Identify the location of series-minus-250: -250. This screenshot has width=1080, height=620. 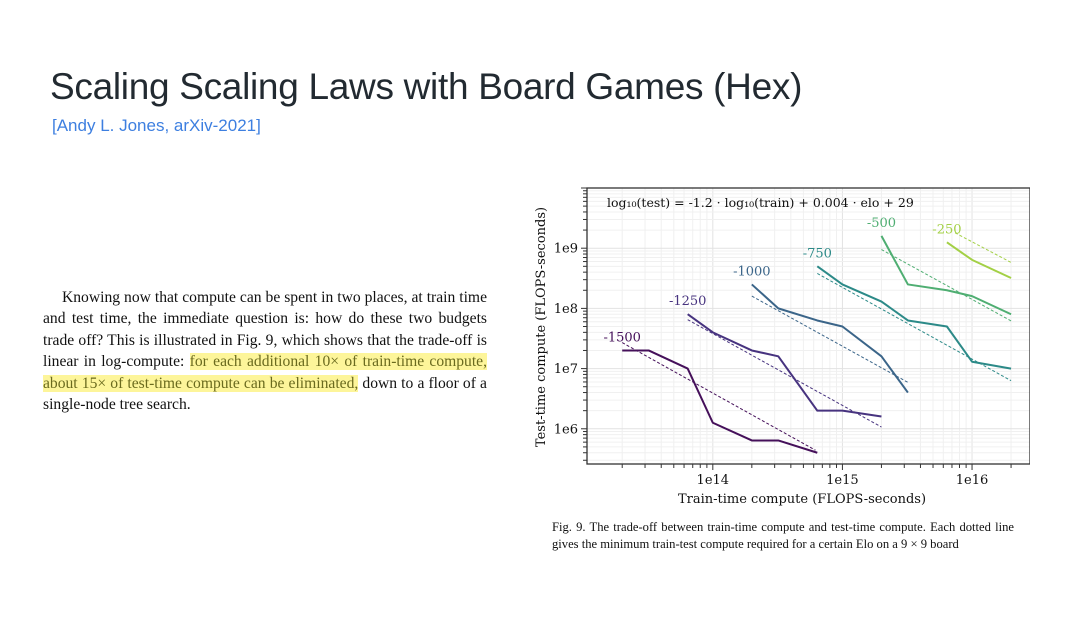
(972, 250).